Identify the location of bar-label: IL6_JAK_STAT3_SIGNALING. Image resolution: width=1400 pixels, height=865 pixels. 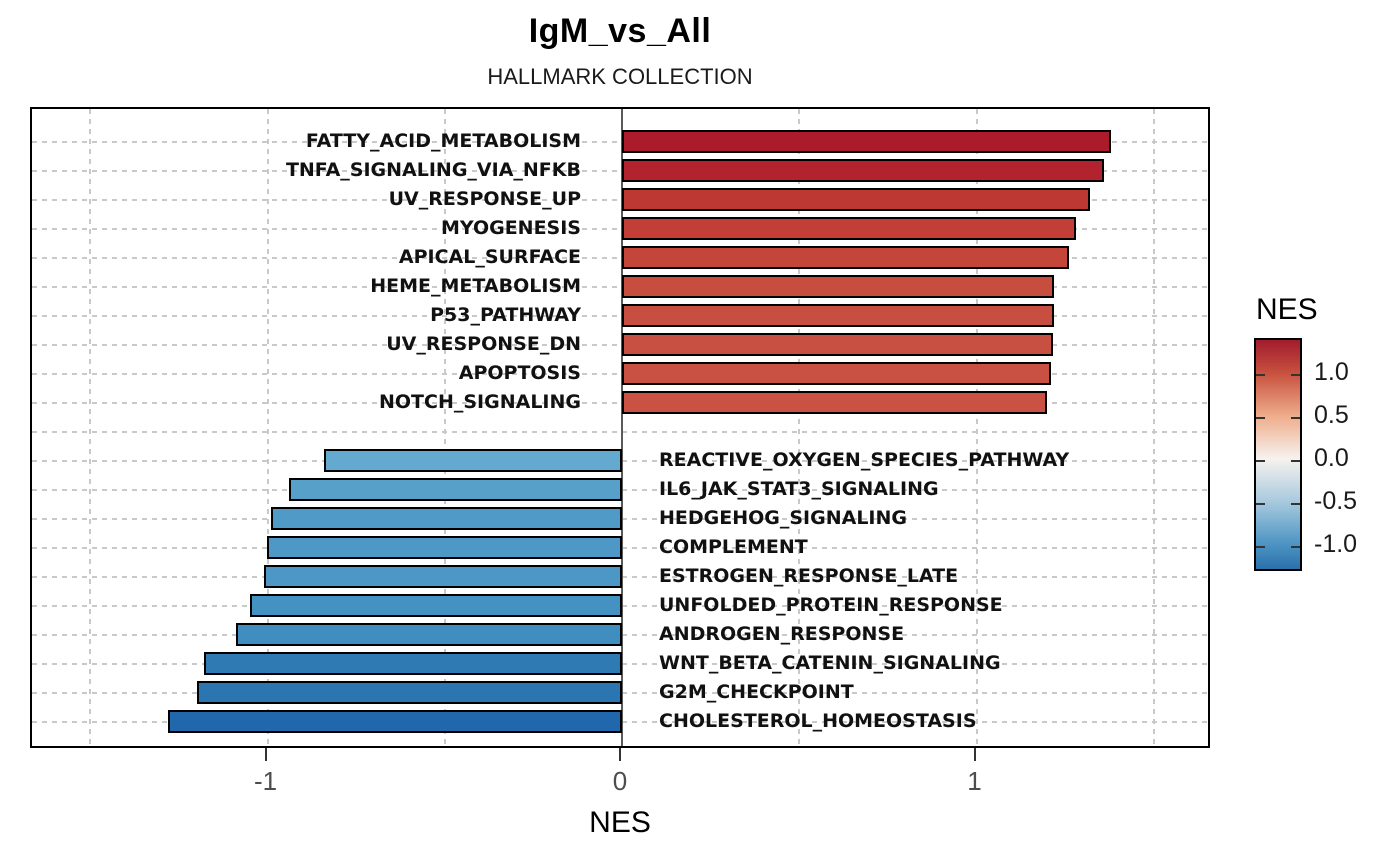
(799, 489).